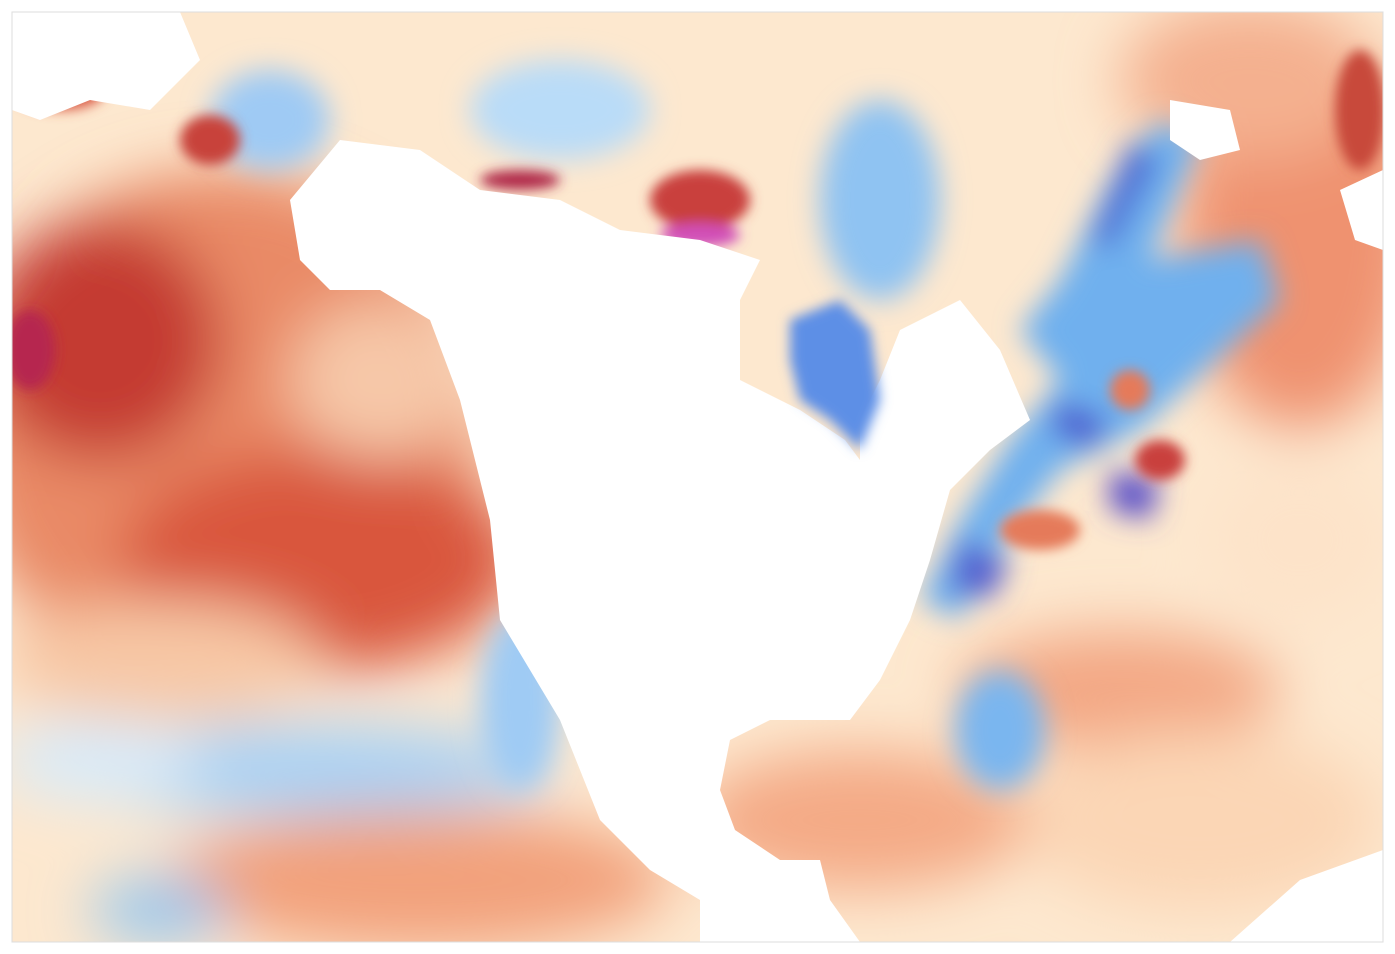  What do you see at coordinates (1361, 210) in the screenshot?
I see `land-europe-edge` at bounding box center [1361, 210].